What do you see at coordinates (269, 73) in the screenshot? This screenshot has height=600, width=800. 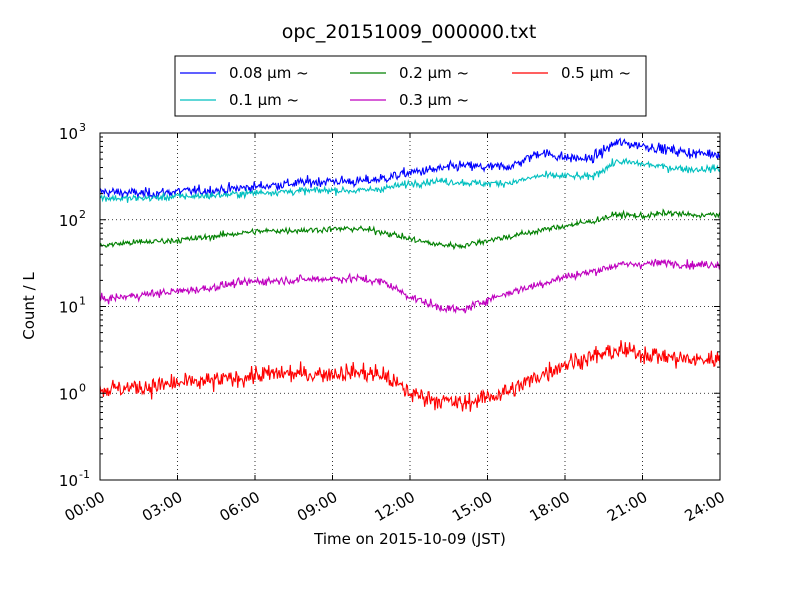 I see `legend-label: 0.08 μm ~` at bounding box center [269, 73].